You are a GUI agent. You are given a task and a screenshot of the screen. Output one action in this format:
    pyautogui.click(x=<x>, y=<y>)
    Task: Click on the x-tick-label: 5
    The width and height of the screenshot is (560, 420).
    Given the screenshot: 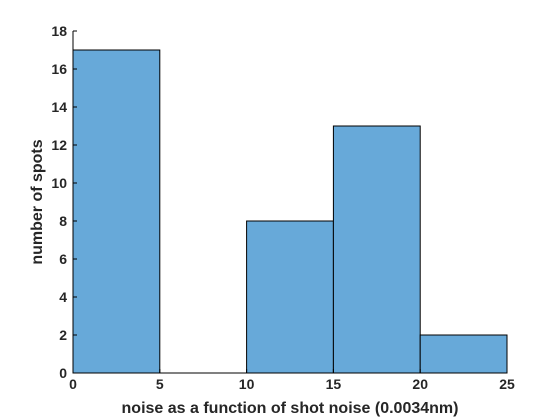 What is the action you would take?
    pyautogui.click(x=160, y=384)
    